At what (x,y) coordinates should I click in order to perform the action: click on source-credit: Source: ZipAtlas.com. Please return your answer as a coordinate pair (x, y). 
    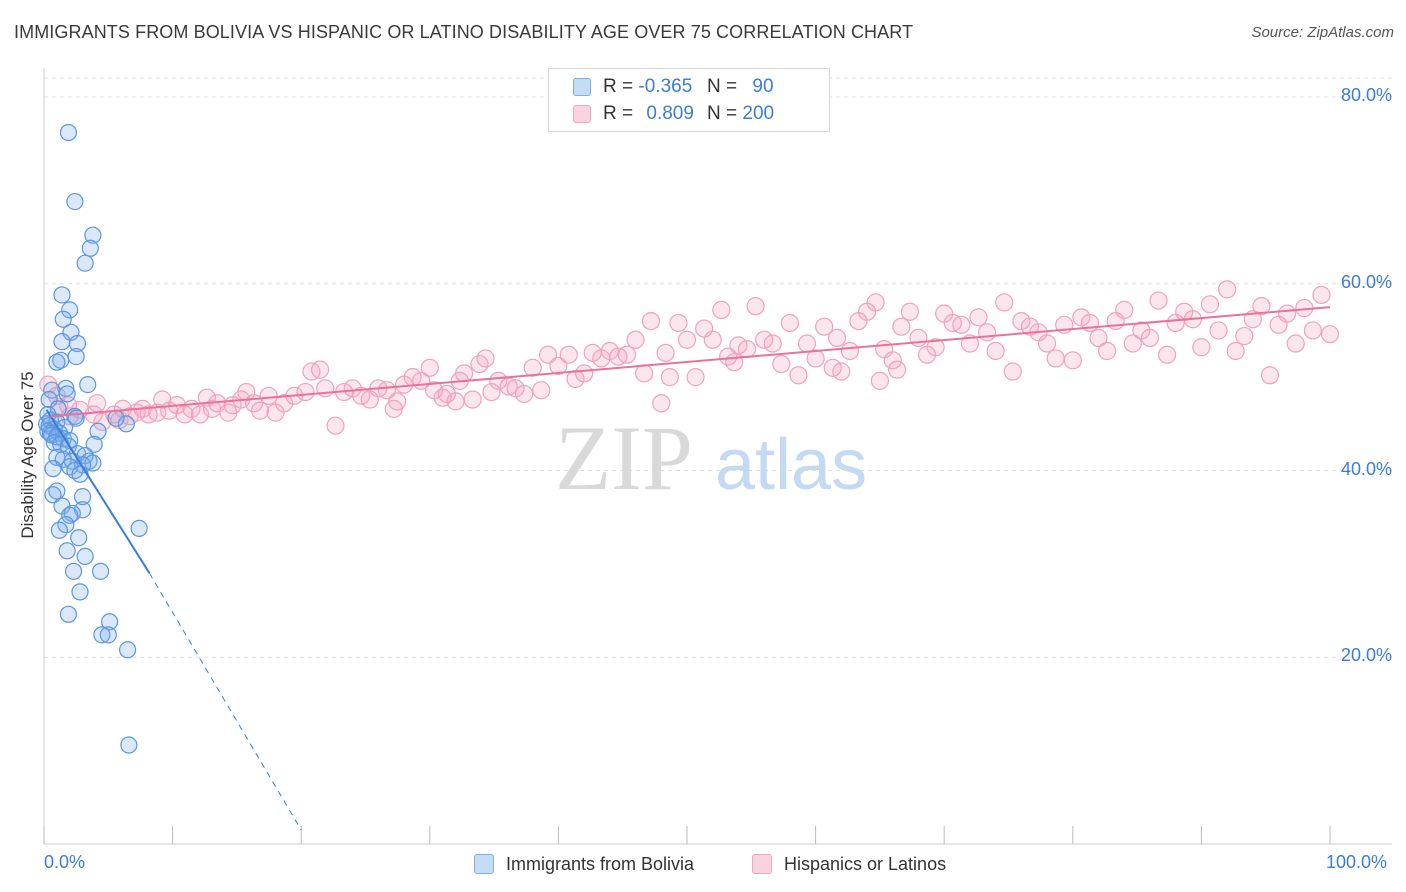
    Looking at the image, I should click on (1322, 32).